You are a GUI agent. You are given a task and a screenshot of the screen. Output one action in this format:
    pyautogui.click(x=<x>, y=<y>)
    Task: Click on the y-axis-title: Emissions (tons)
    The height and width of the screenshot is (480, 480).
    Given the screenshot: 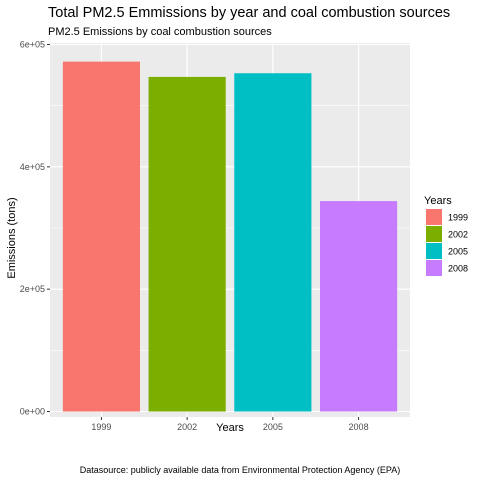 What is the action you would take?
    pyautogui.click(x=12, y=237)
    